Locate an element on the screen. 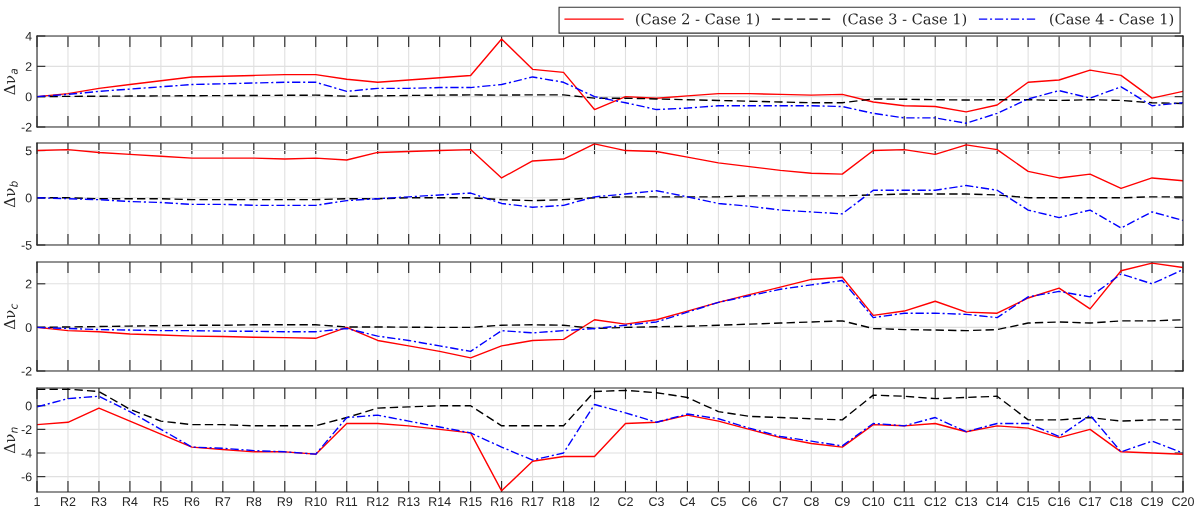 This screenshot has width=1196, height=507. x-tick-label: C12 is located at coordinates (935, 502).